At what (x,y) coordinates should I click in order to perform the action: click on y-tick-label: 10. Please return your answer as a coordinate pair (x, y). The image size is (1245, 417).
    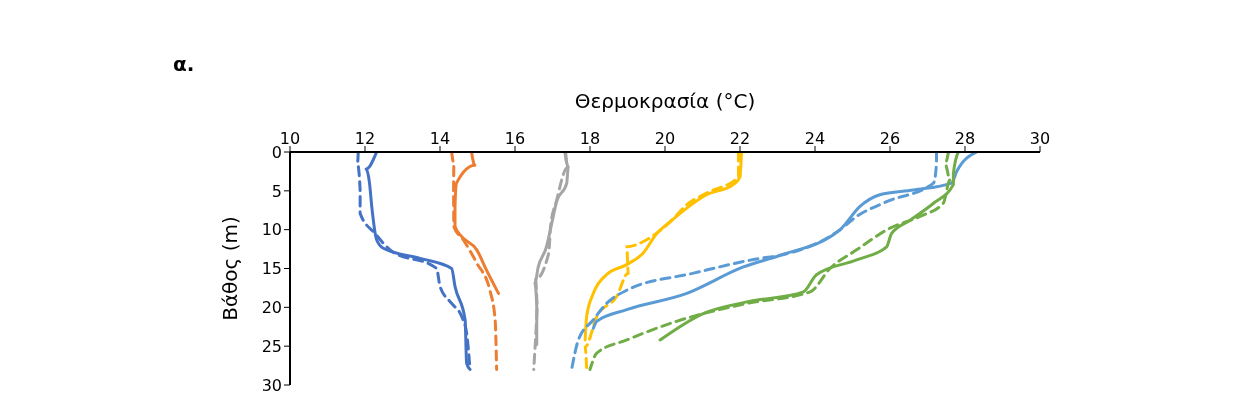
    Looking at the image, I should click on (271, 230).